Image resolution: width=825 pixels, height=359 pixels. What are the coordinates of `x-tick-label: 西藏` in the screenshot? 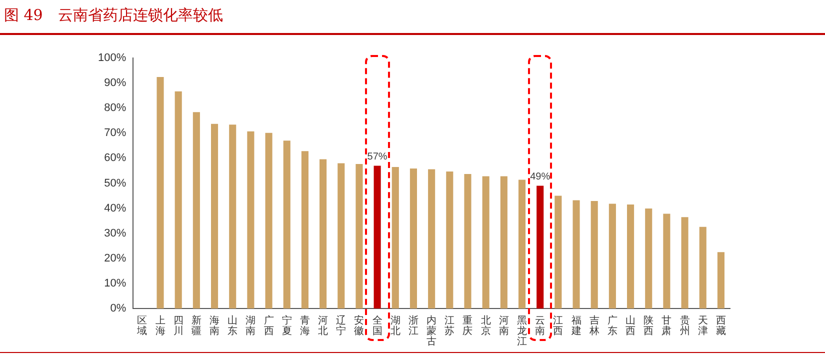 It's located at (721, 326).